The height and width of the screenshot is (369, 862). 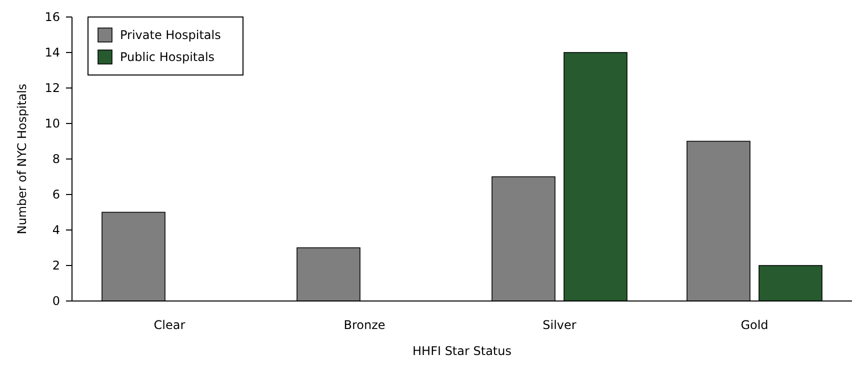 What do you see at coordinates (754, 325) in the screenshot?
I see `x-tick-label: Gold` at bounding box center [754, 325].